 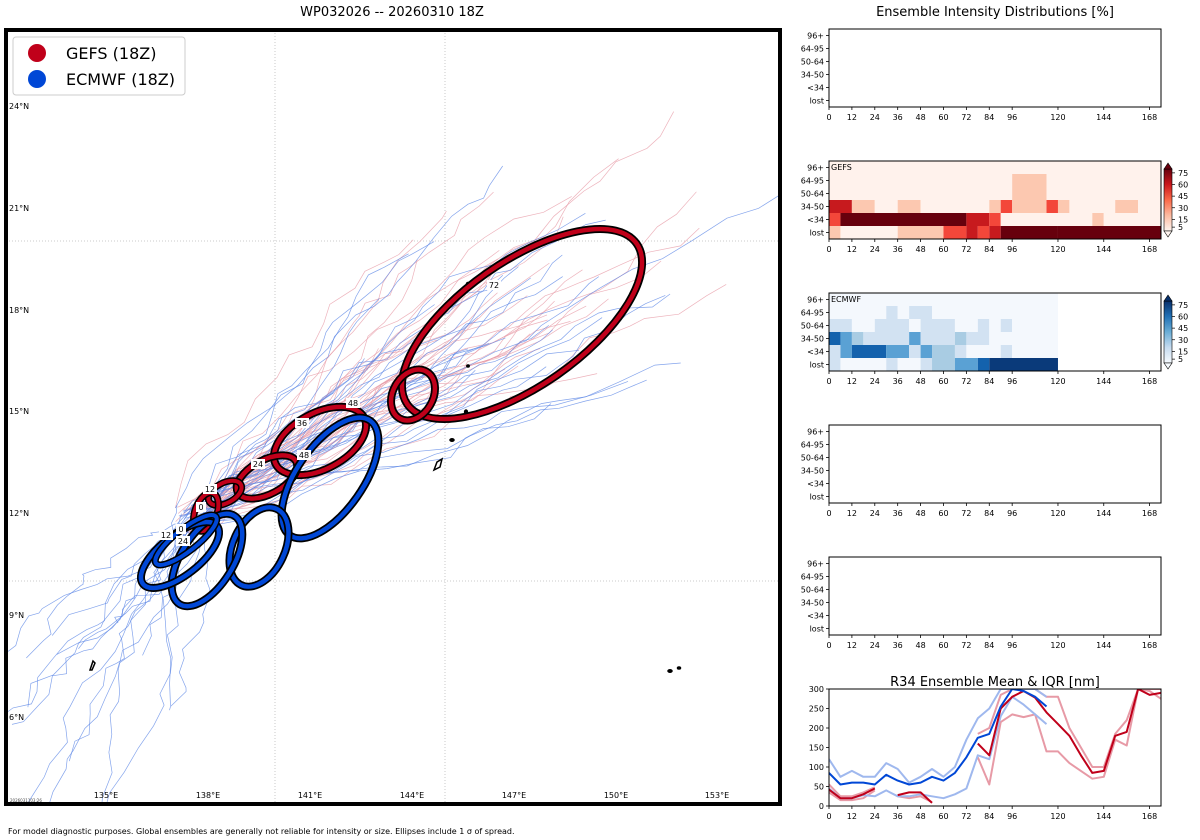 What do you see at coordinates (1168, 366) in the screenshot?
I see `colorbar-extend-min` at bounding box center [1168, 366].